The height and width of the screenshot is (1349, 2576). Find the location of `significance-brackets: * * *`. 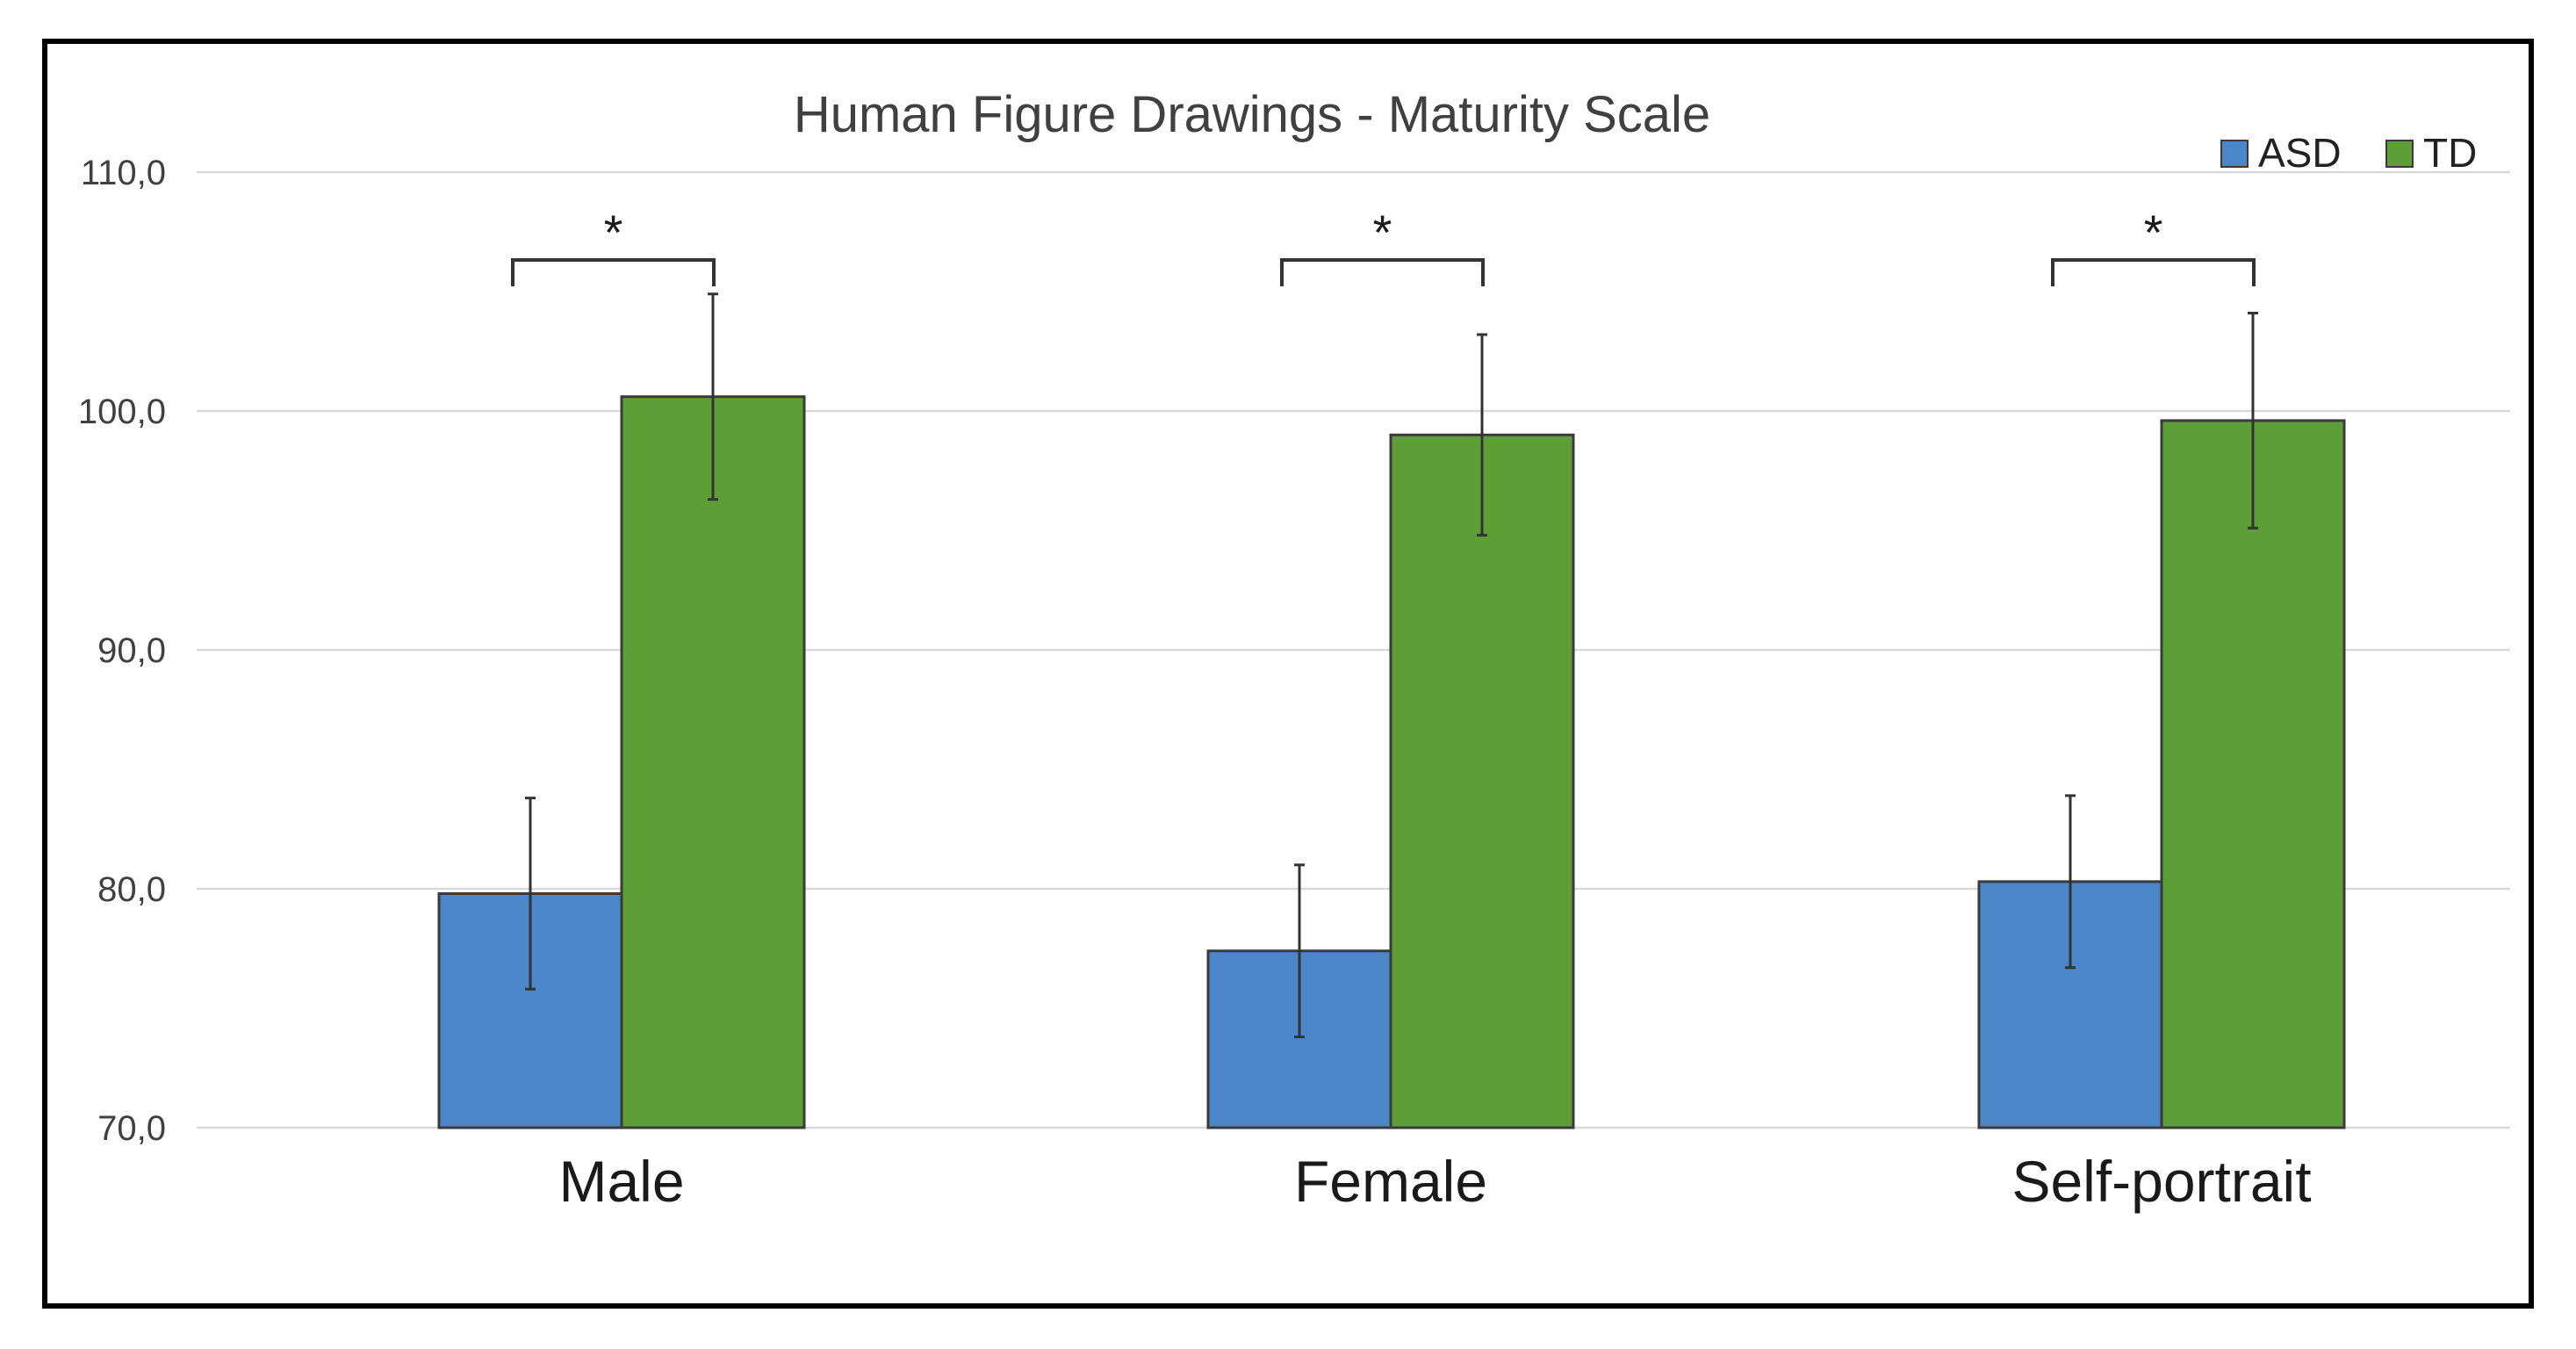

significance-brackets: * * * is located at coordinates (1383, 245).